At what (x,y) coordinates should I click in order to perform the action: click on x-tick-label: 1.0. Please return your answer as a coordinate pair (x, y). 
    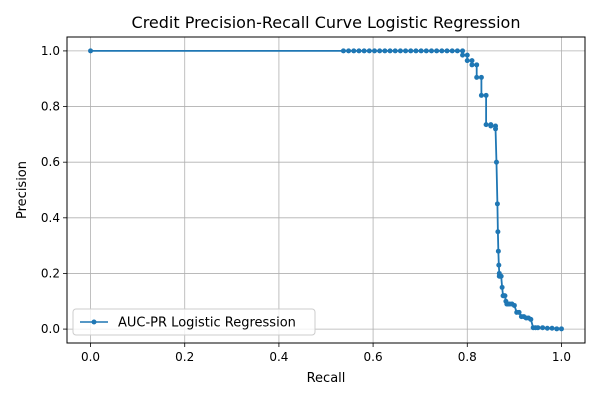
    Looking at the image, I should click on (561, 357).